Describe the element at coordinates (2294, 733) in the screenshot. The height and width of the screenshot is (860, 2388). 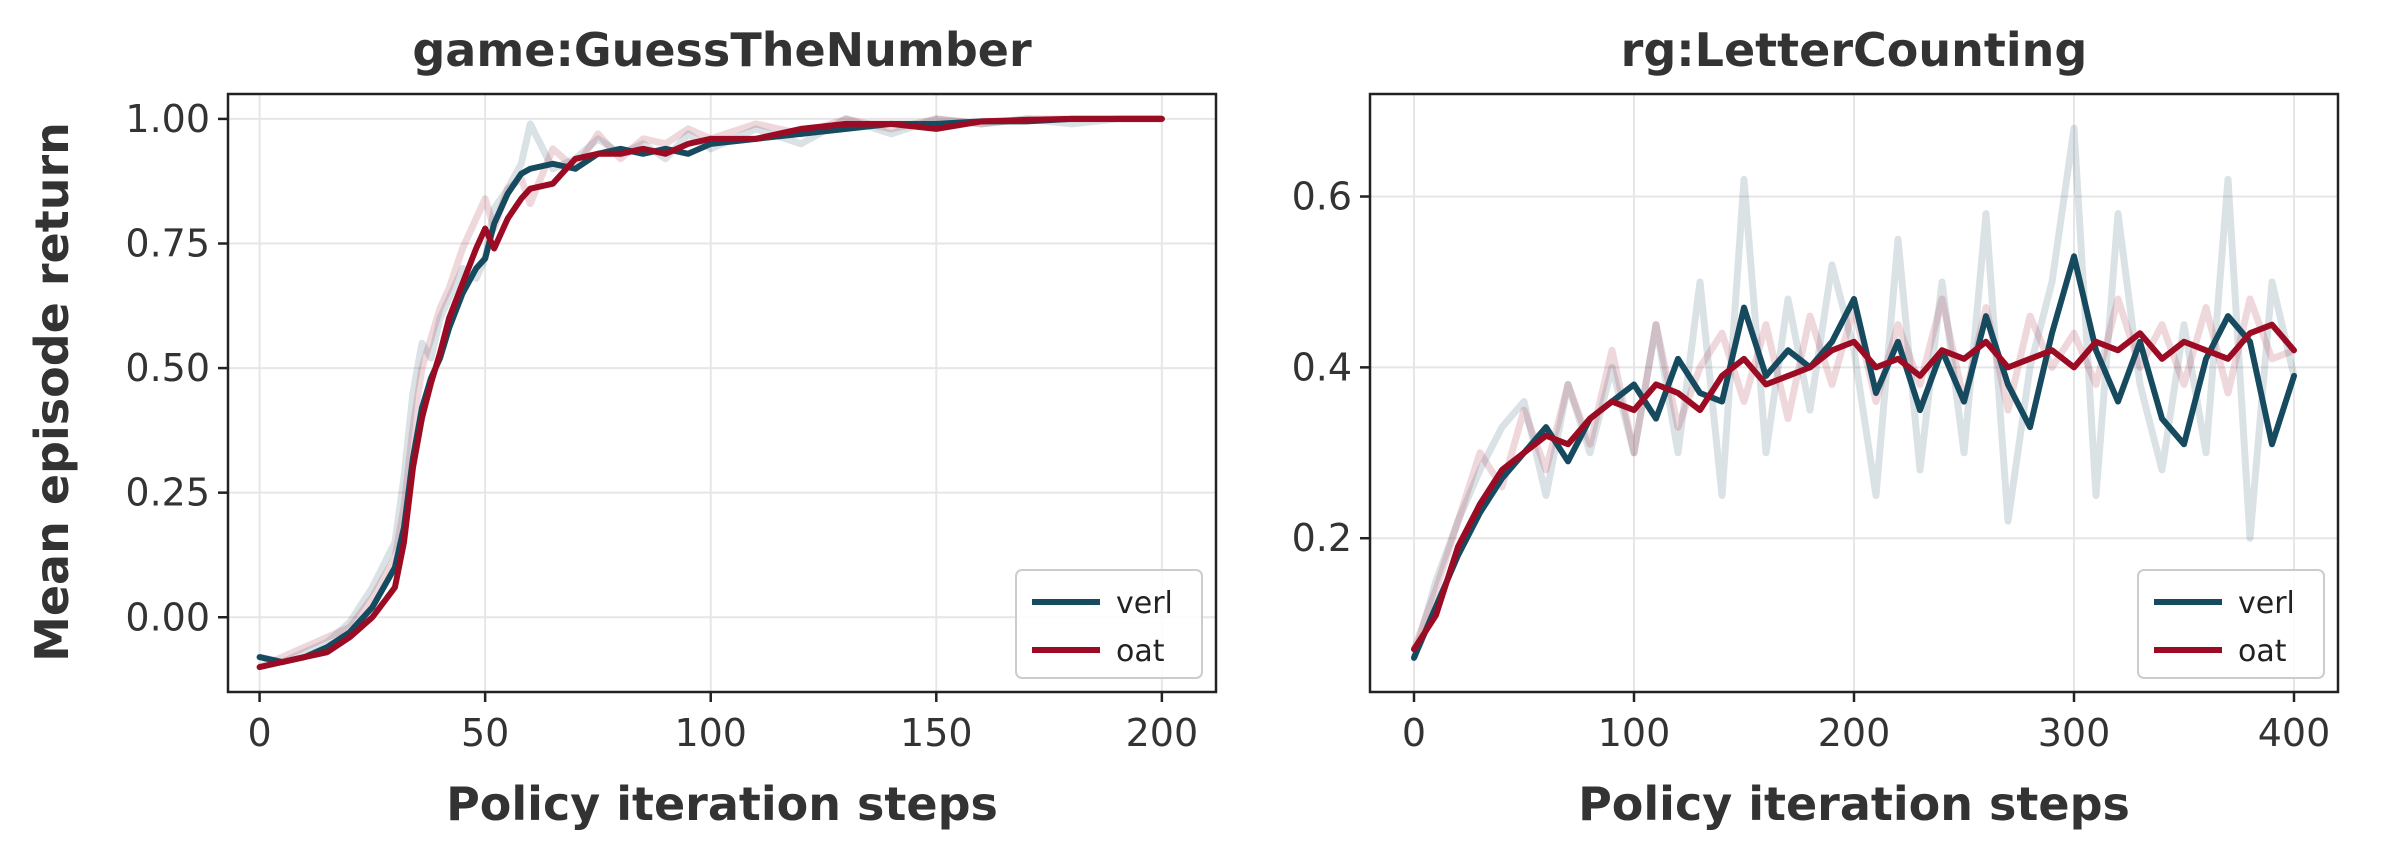
I see `x-tick-label: 400` at that location.